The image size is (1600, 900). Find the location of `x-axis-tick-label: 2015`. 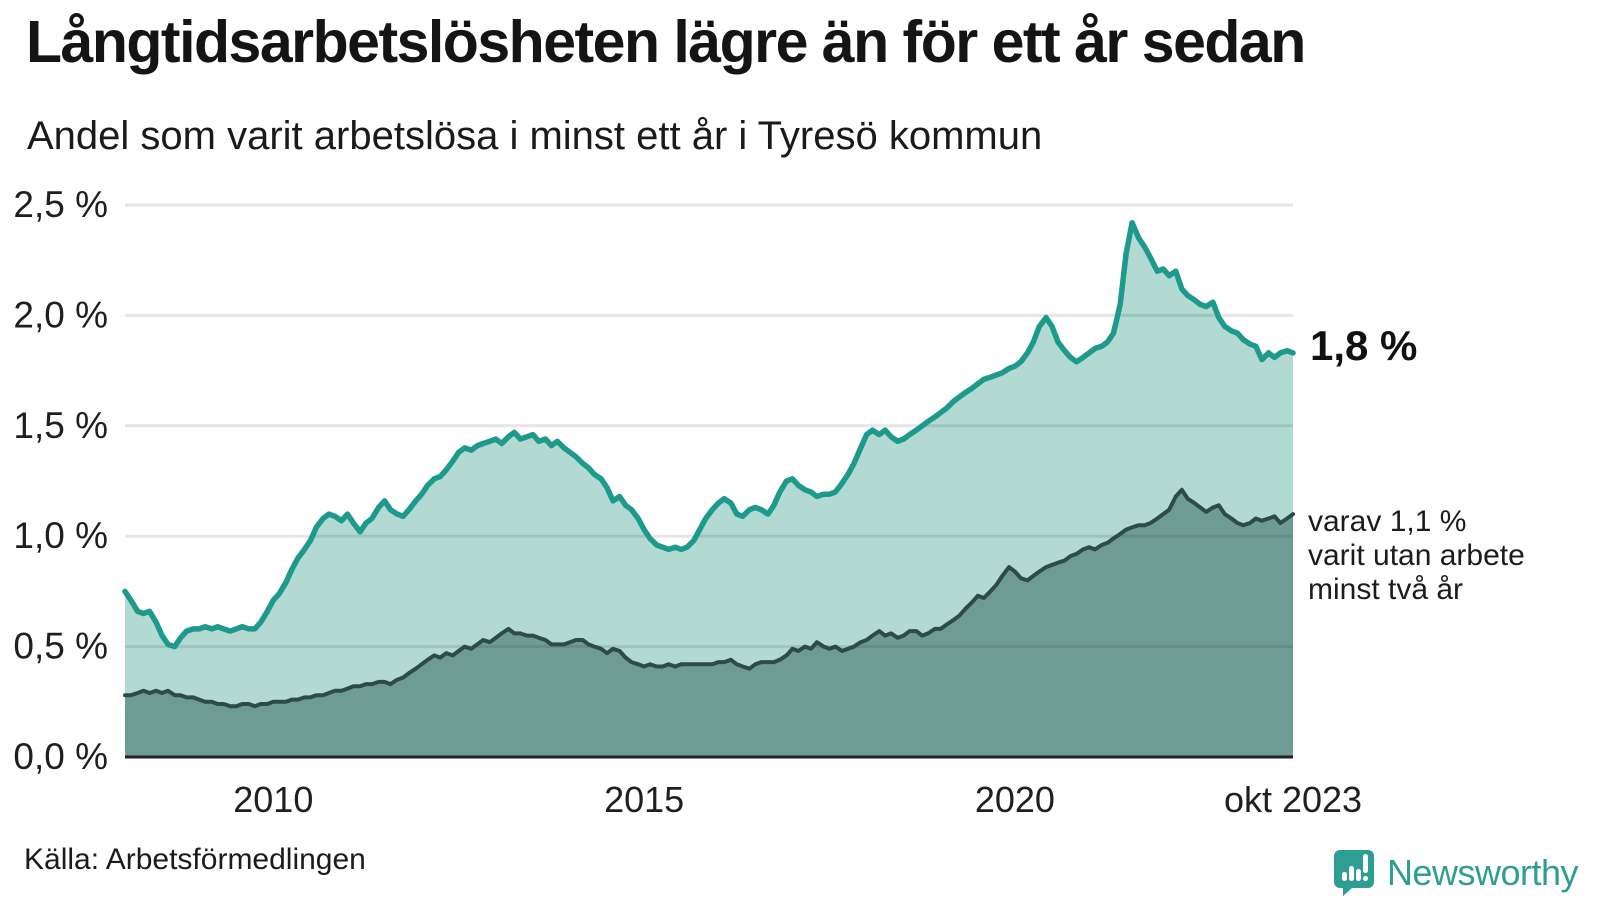

x-axis-tick-label: 2015 is located at coordinates (644, 799).